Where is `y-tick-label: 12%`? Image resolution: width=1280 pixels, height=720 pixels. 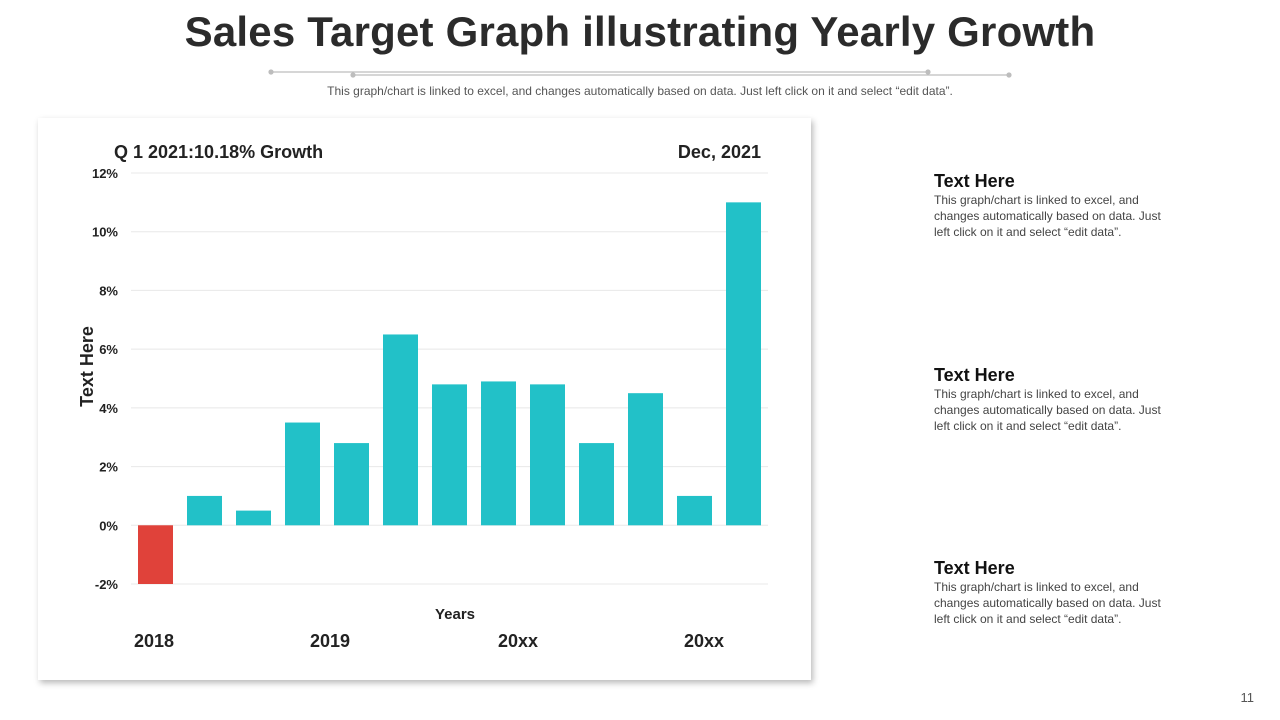
y-tick-label: 12% is located at coordinates (105, 173).